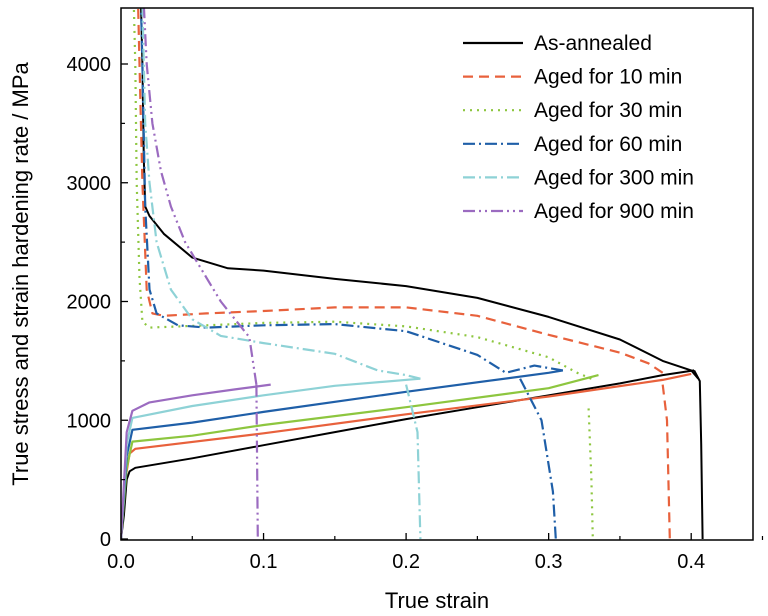 The height and width of the screenshot is (616, 768). I want to click on legend-item: Aged for 30 min, so click(572, 110).